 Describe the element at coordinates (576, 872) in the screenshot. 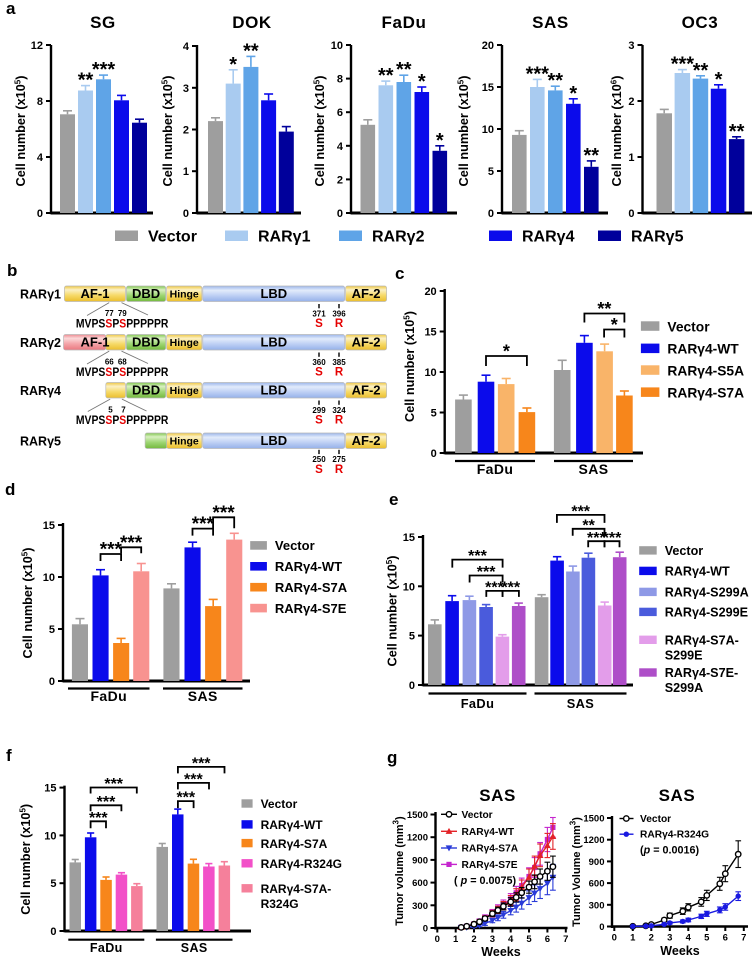

I see `svg-text: Tumor Volume (mm3)` at that location.